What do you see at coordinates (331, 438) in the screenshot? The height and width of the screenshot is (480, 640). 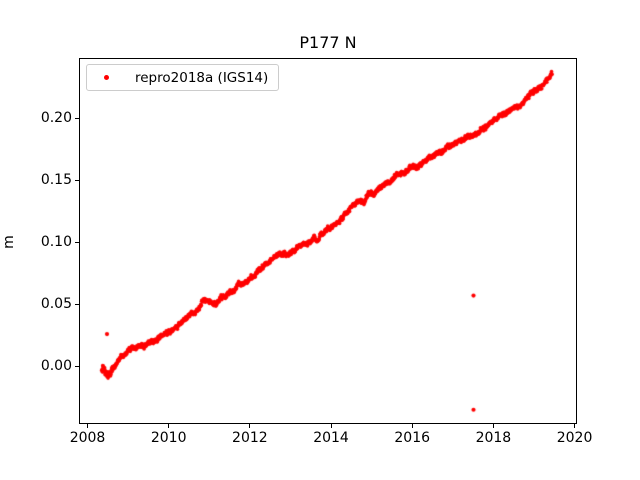 I see `x-tick-label: 2014` at bounding box center [331, 438].